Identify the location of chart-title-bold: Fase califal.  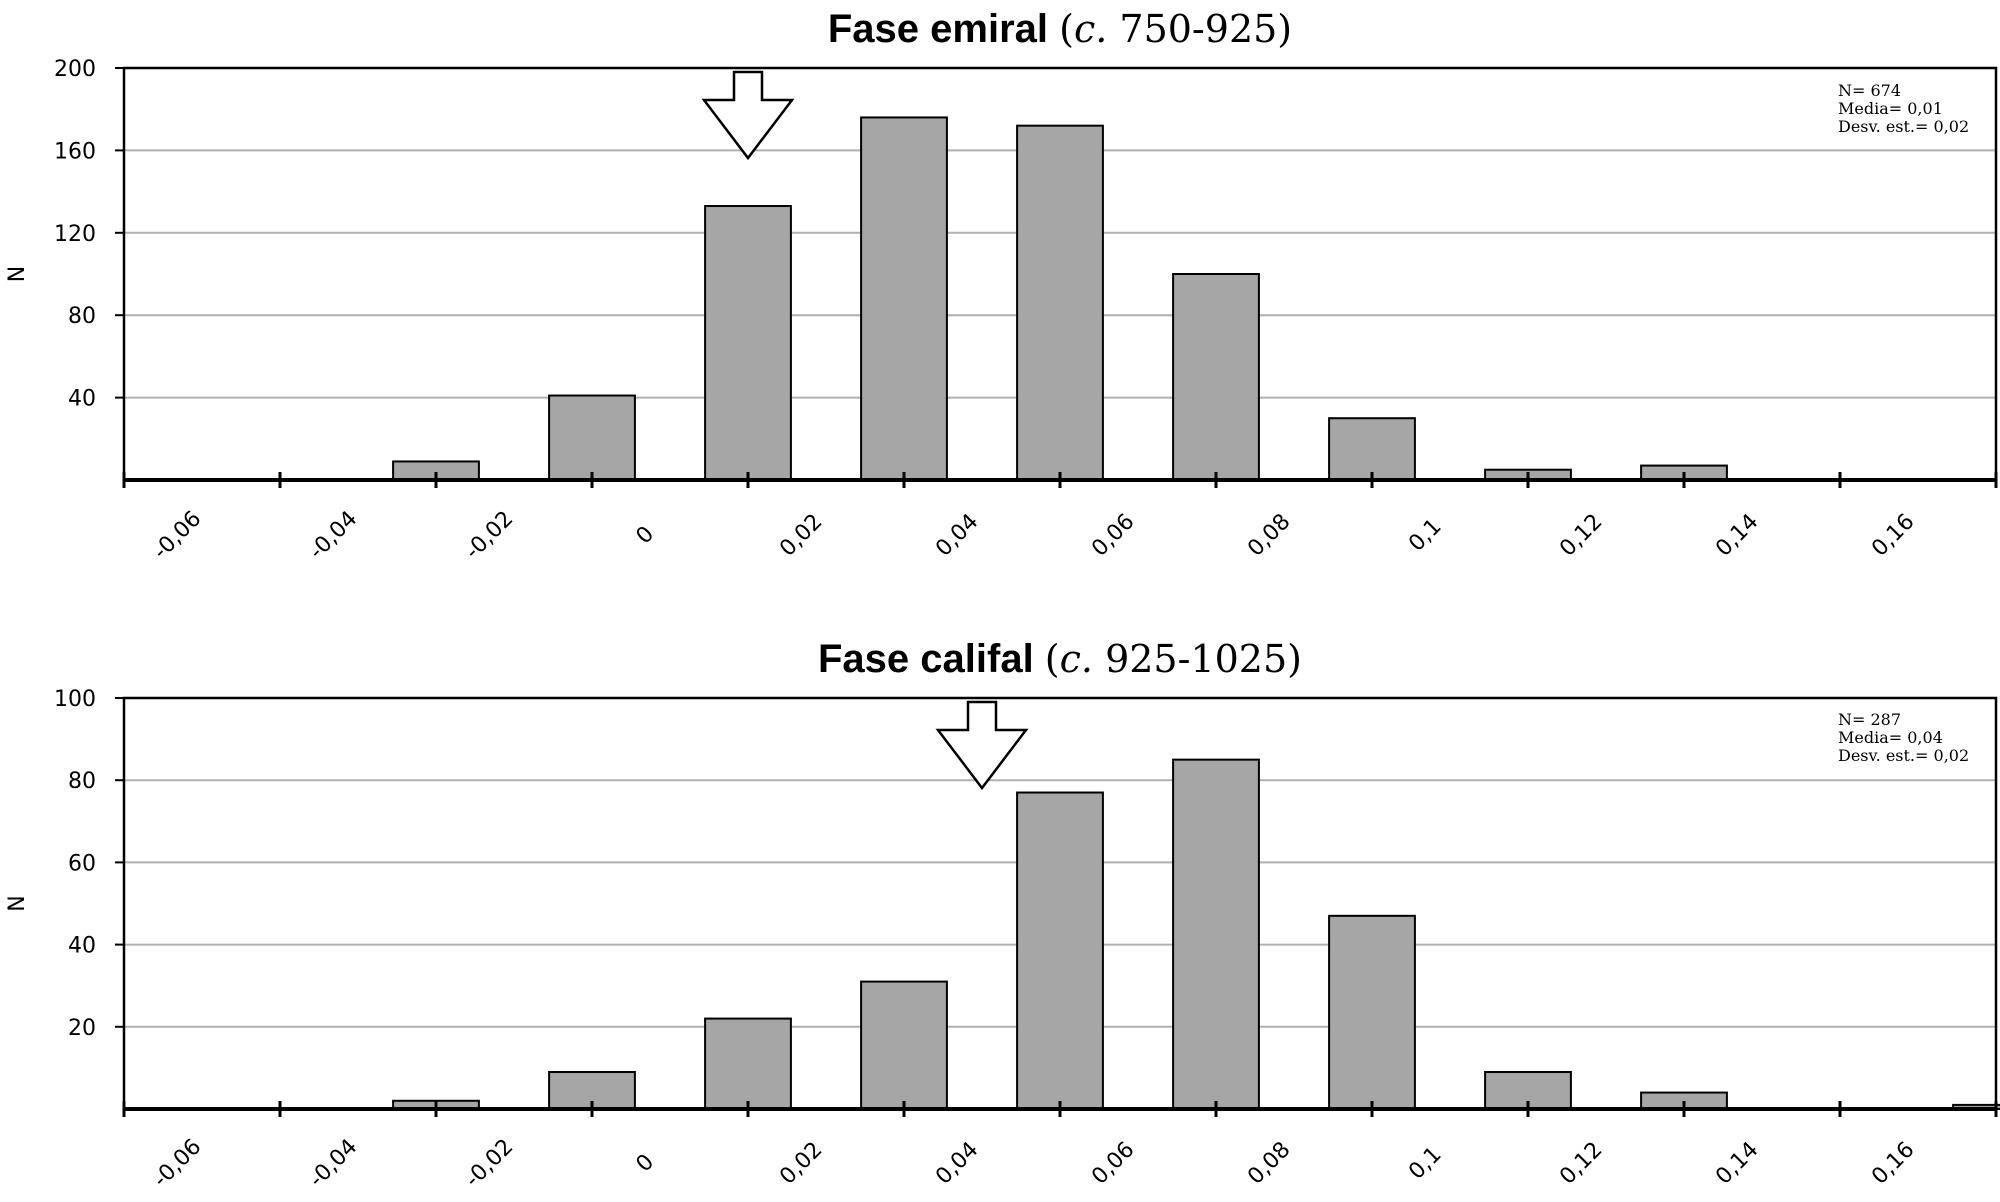
(931, 659).